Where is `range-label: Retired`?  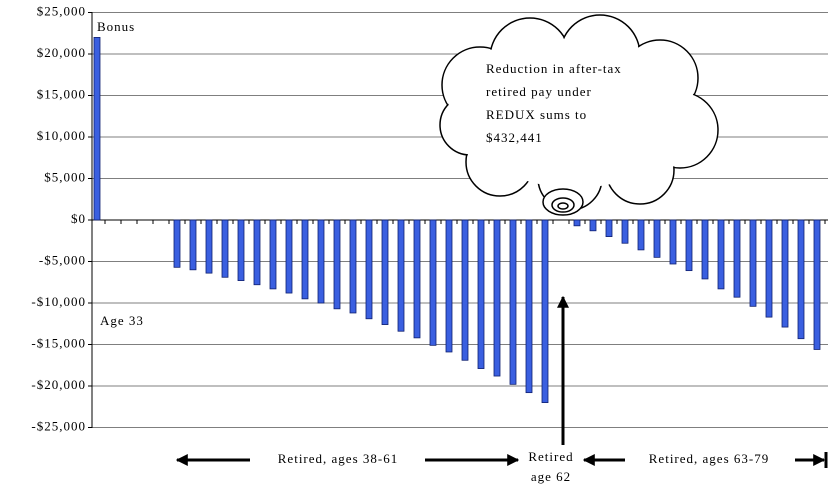 range-label: Retired is located at coordinates (550, 456).